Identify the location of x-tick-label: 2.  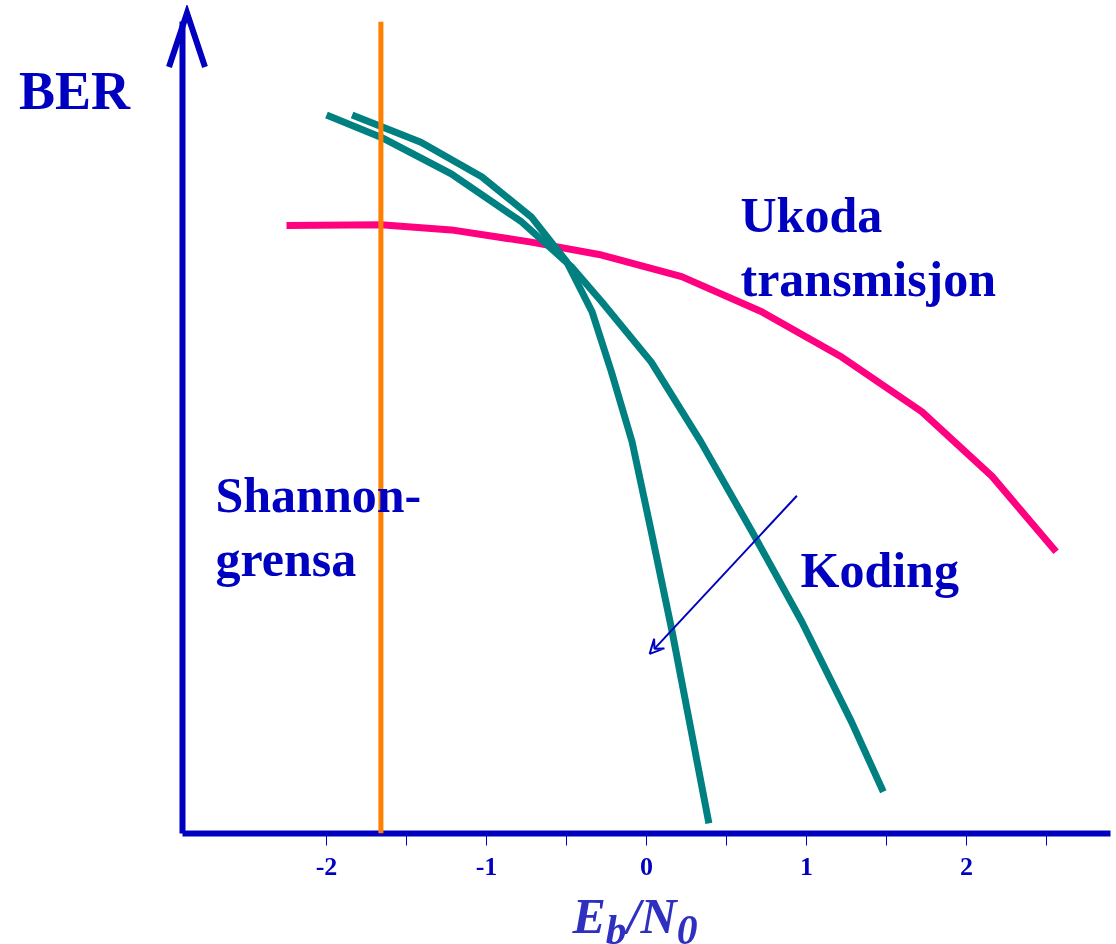
(966, 866).